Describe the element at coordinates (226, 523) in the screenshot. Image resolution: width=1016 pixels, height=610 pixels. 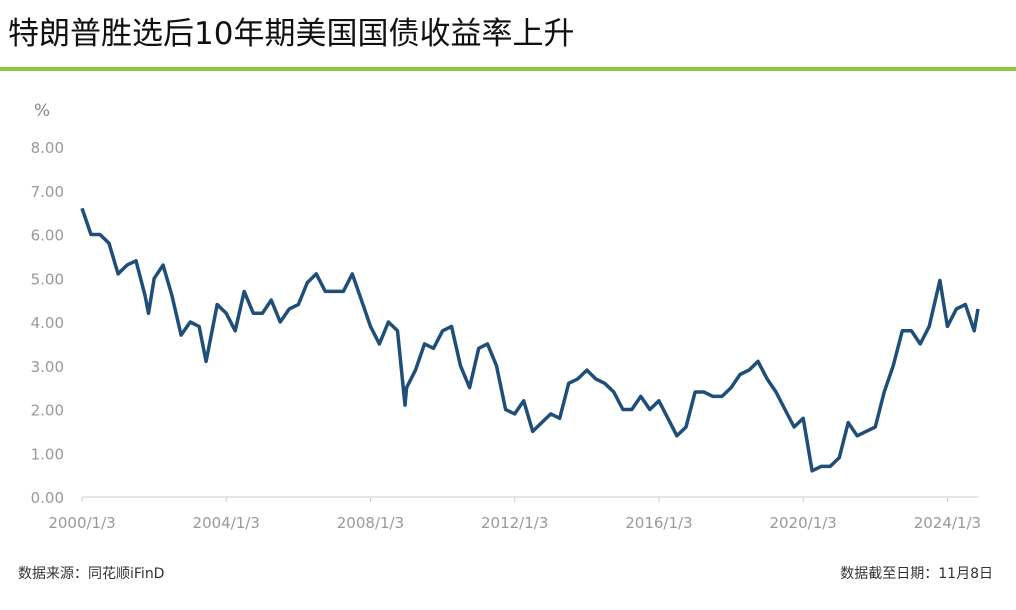
I see `x-tick-label: 2004/1/3` at that location.